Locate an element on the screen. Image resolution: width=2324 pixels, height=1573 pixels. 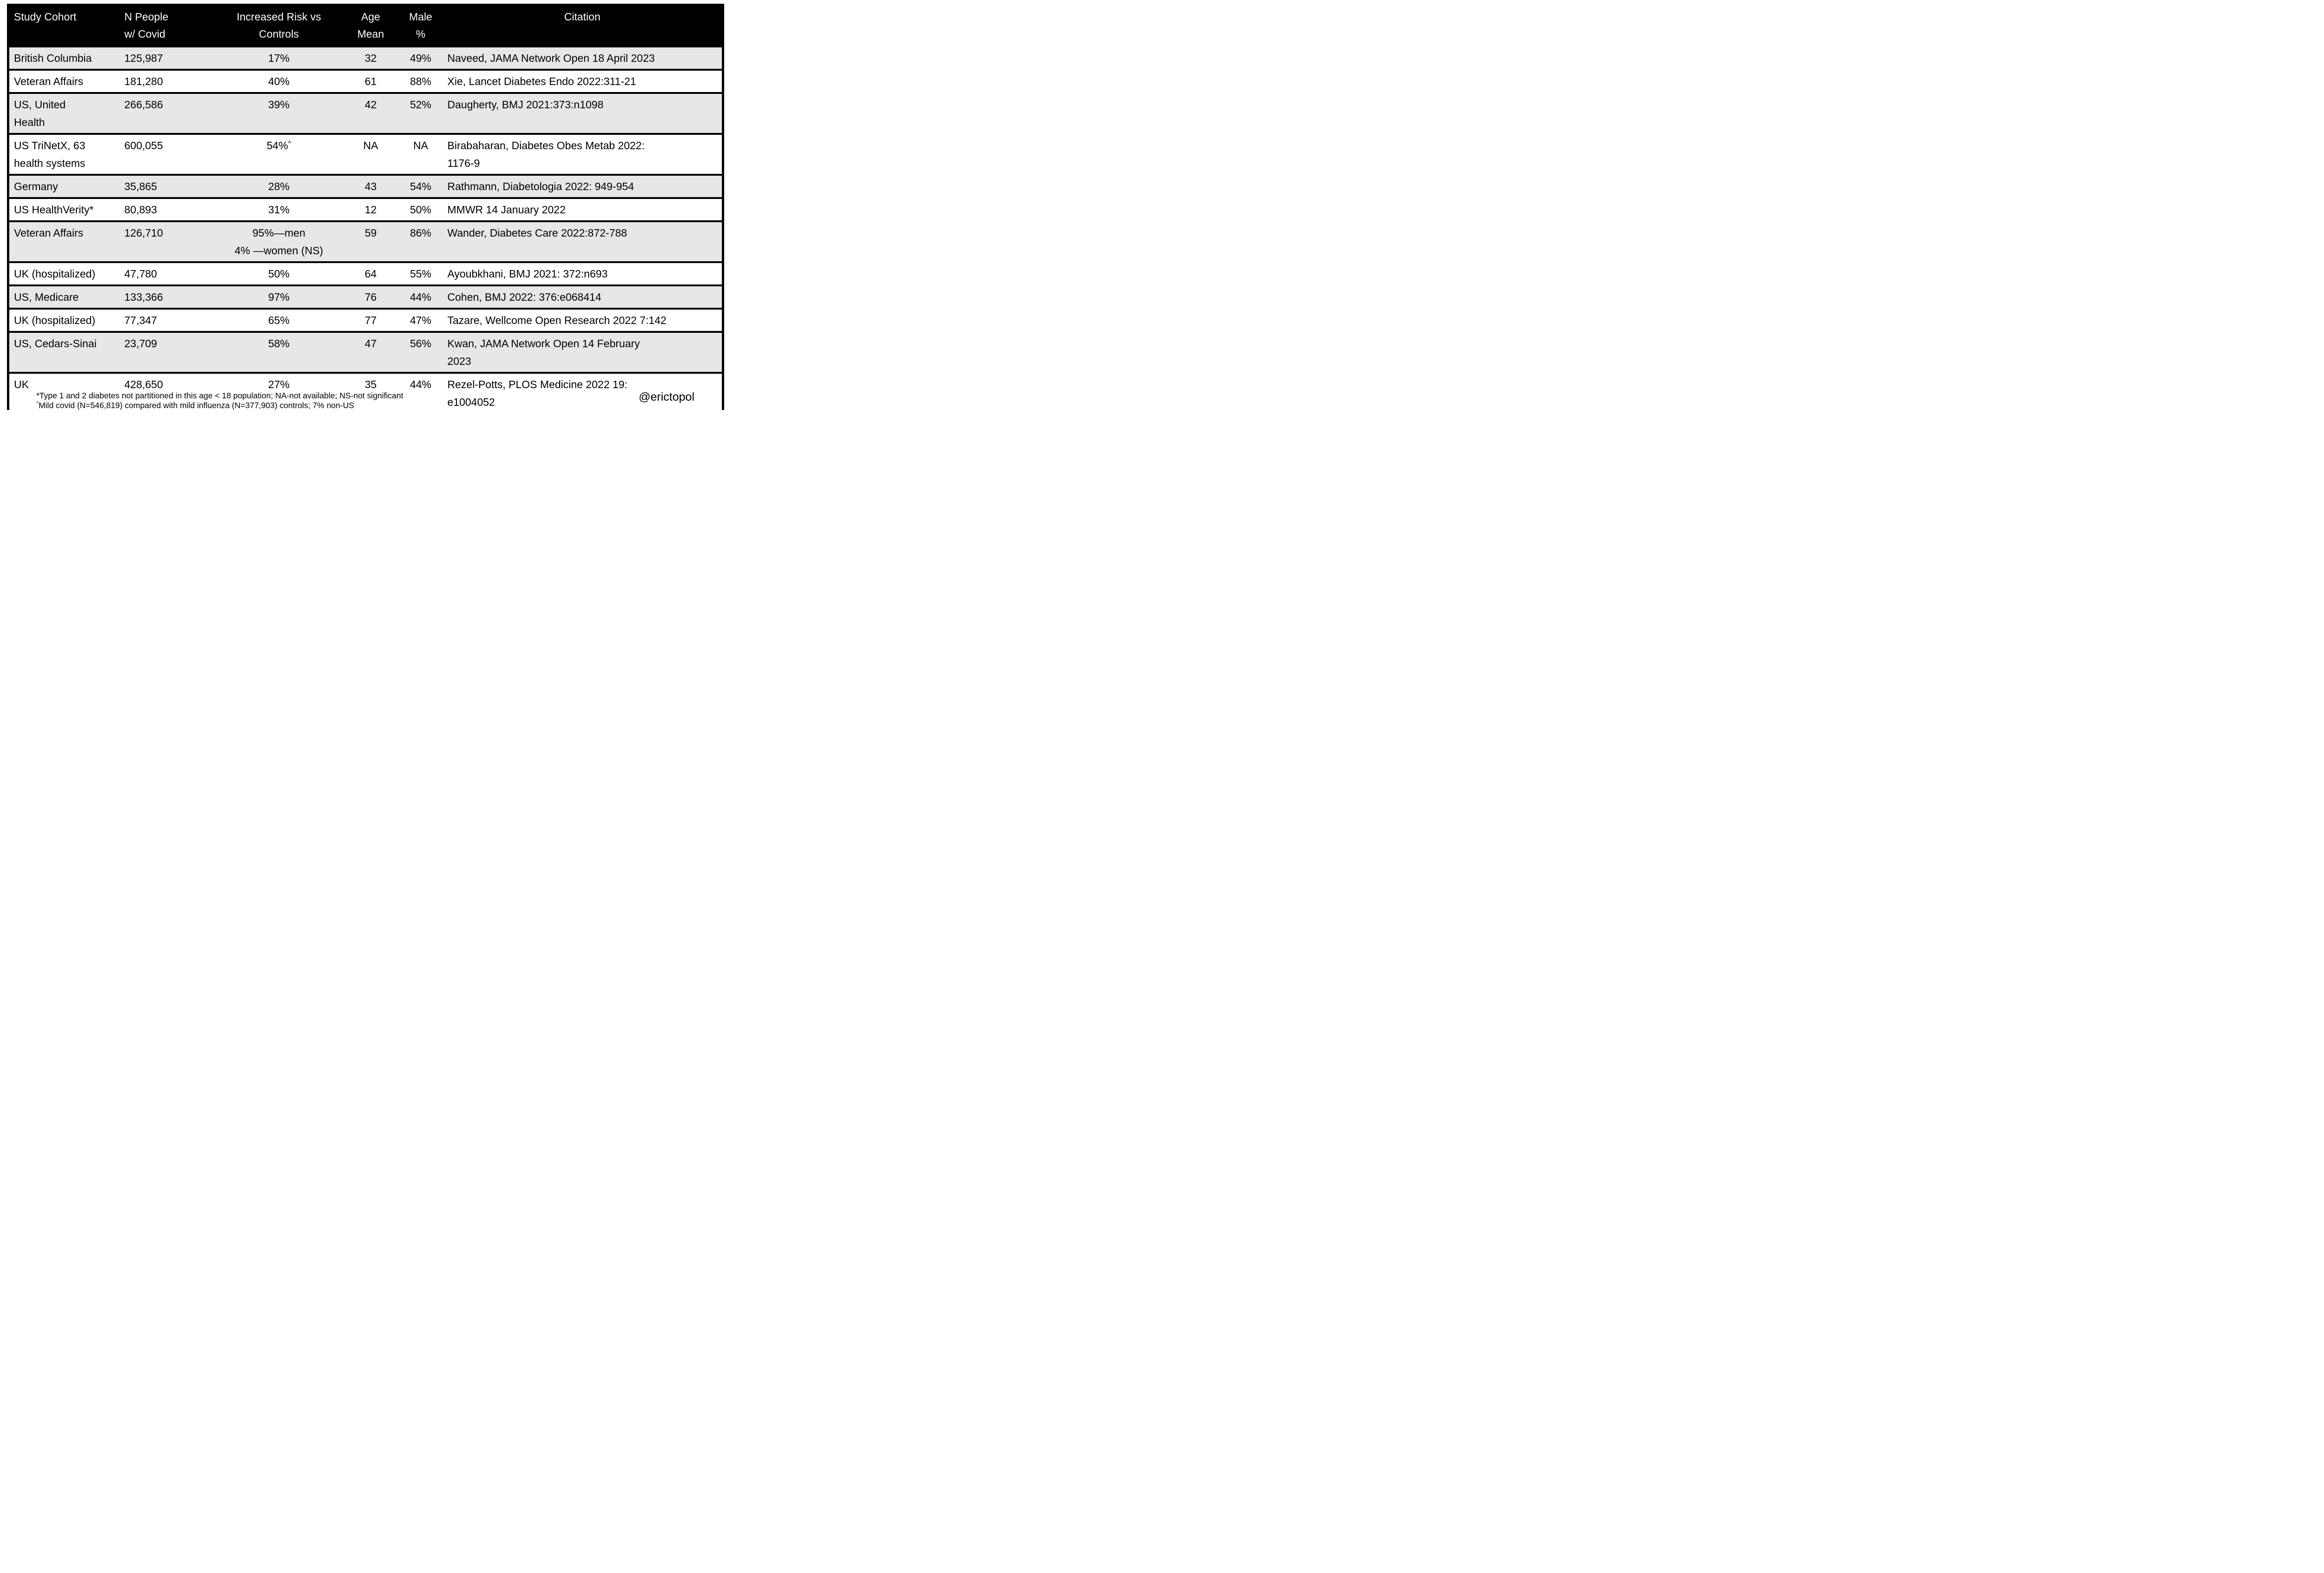
cell-cohort: US, Medicare is located at coordinates (64, 297).